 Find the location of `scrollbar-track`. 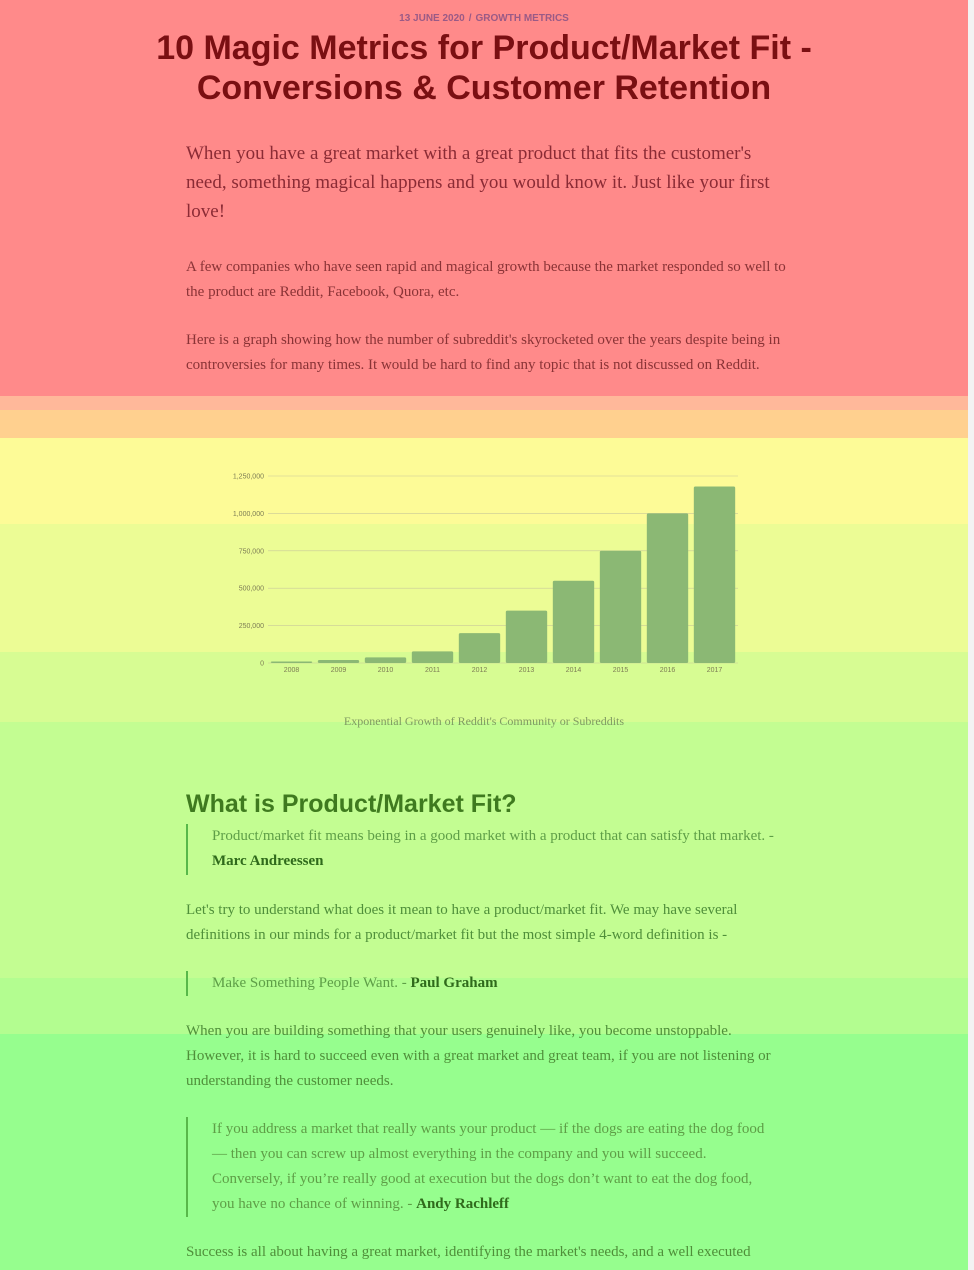

scrollbar-track is located at coordinates (971, 635).